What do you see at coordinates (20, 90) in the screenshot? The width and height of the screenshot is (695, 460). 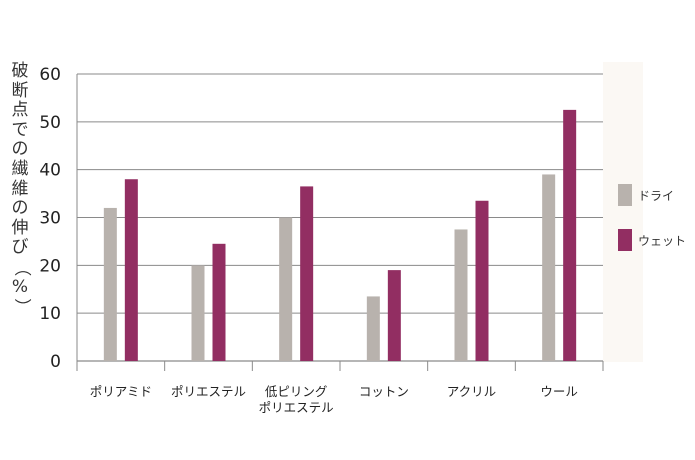 I see `y-axis-label-char: 断` at bounding box center [20, 90].